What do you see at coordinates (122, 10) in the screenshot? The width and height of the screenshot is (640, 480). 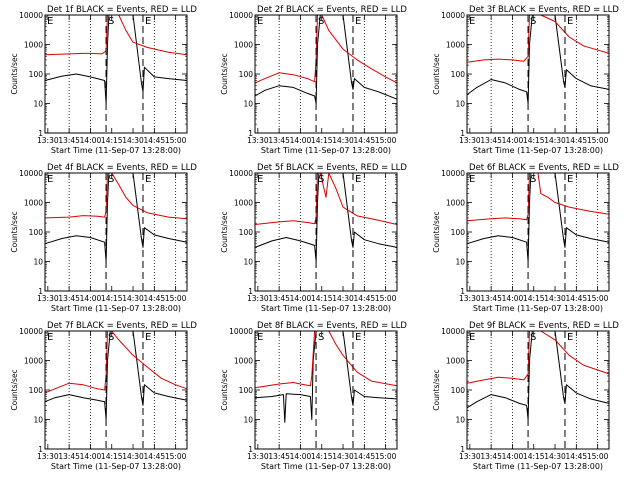 I see `panel-title: Det 1f BLACK = Events, RED = LLD` at bounding box center [122, 10].